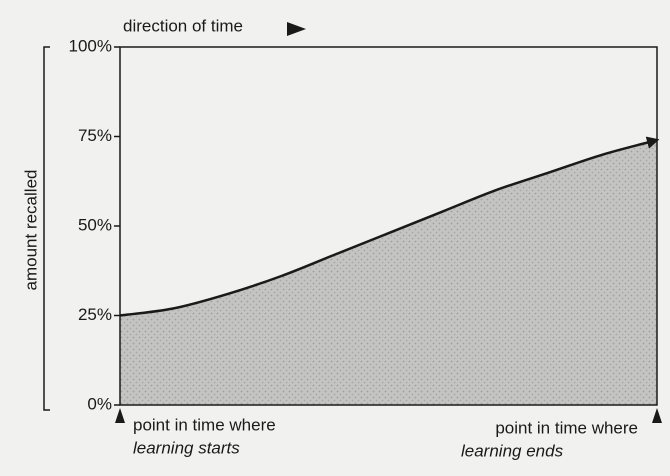  I want to click on annotation: learning ends, so click(512, 450).